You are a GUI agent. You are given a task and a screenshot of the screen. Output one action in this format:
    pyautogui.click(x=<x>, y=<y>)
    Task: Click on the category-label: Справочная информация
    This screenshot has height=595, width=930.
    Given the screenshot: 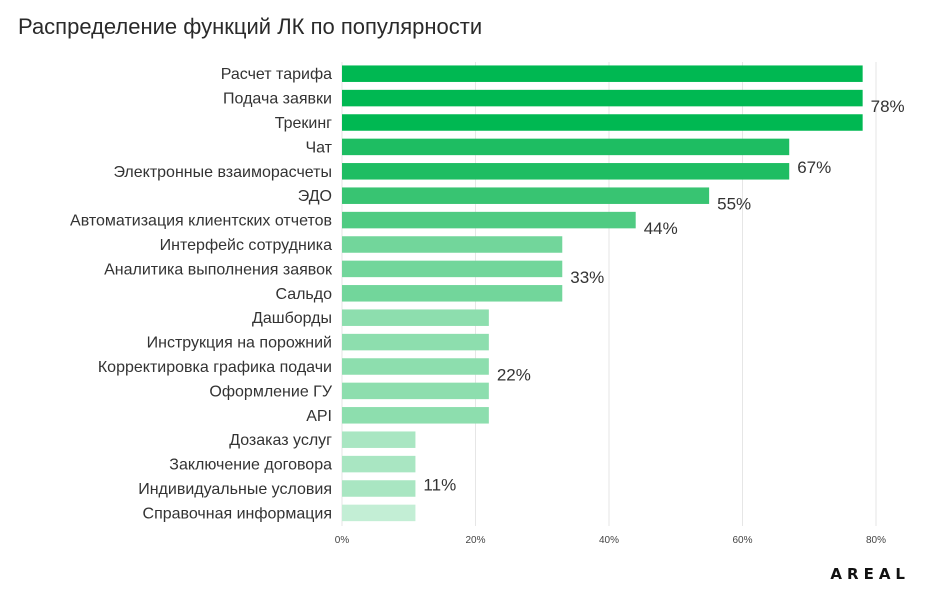 What is the action you would take?
    pyautogui.click(x=237, y=513)
    